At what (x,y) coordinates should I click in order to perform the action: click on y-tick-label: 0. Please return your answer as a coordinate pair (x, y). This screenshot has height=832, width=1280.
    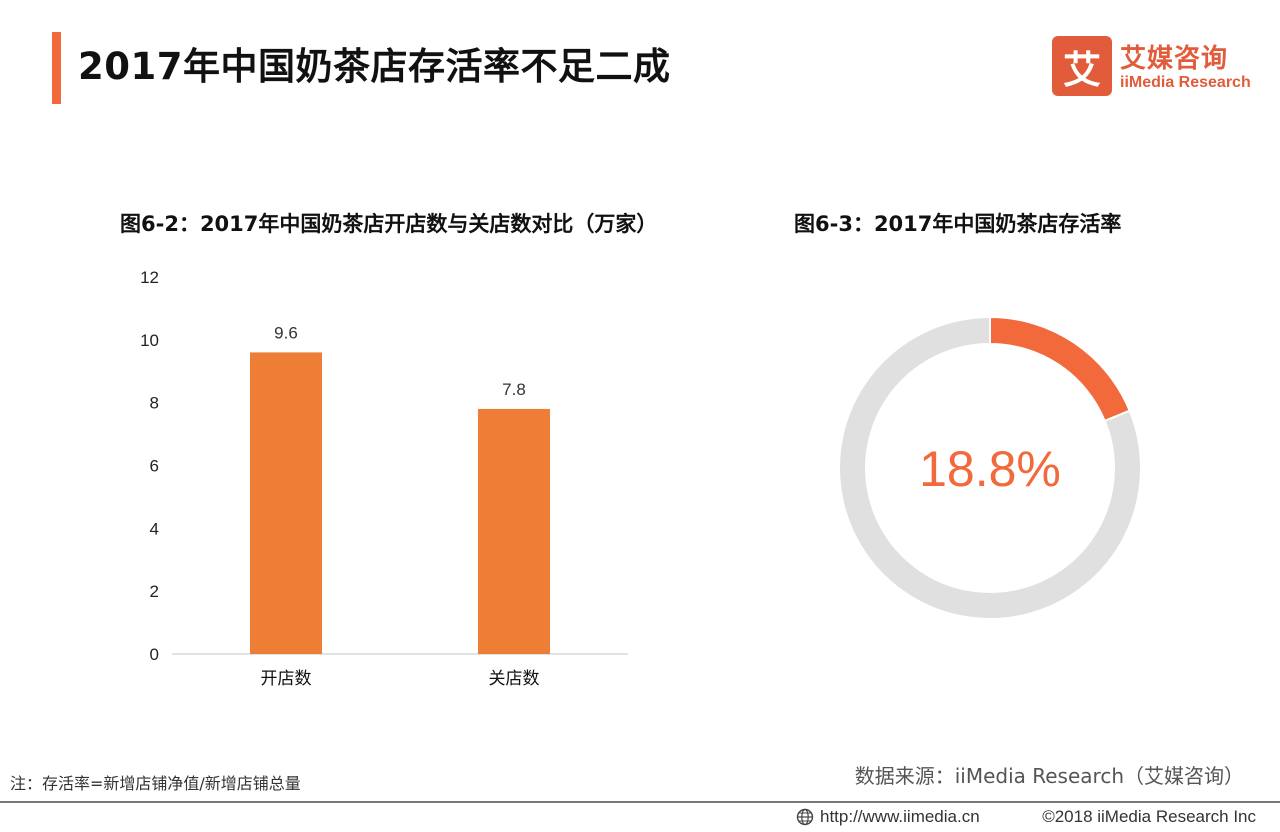
    Looking at the image, I should click on (154, 654).